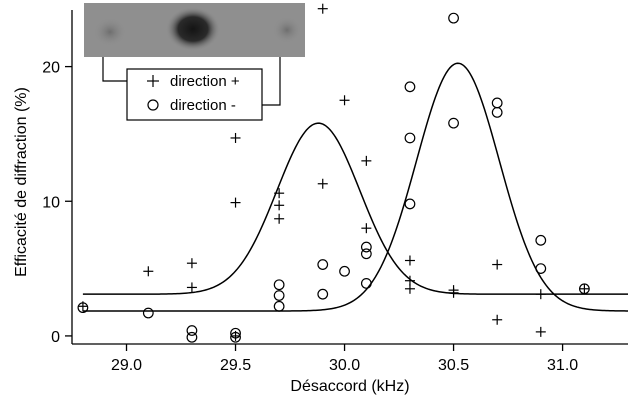 This screenshot has height=401, width=628. Describe the element at coordinates (203, 105) in the screenshot. I see `legend-label-direction-minus: direction -` at that location.